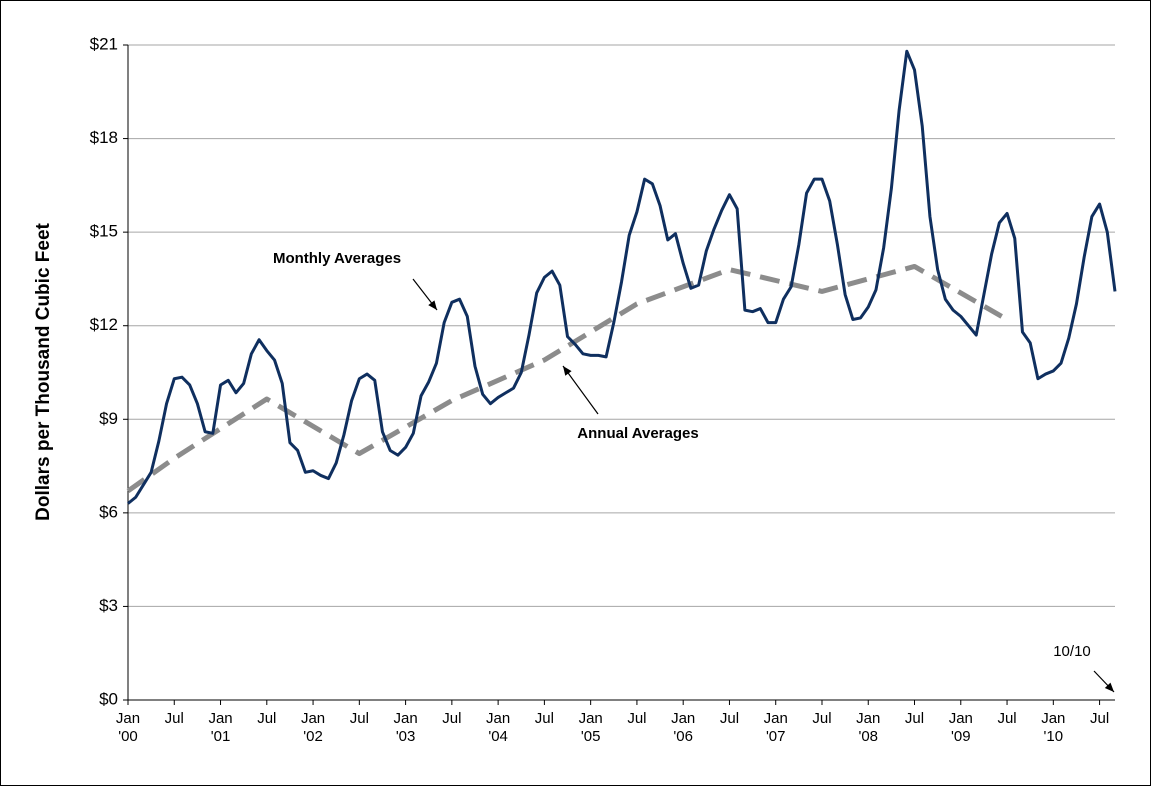 The image size is (1151, 786). I want to click on x-tick-label: Jan '10, so click(1053, 727).